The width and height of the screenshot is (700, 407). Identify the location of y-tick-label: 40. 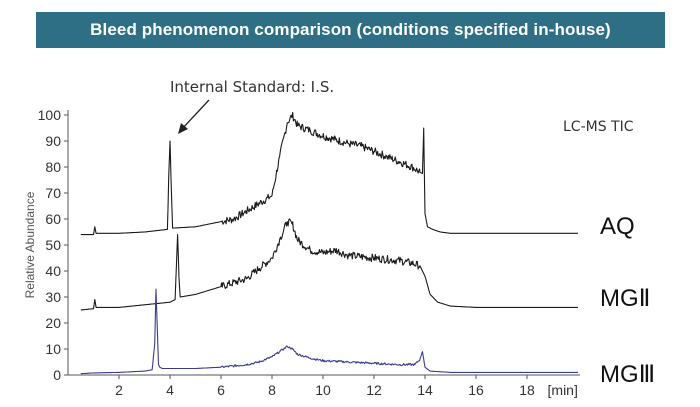
(53, 271).